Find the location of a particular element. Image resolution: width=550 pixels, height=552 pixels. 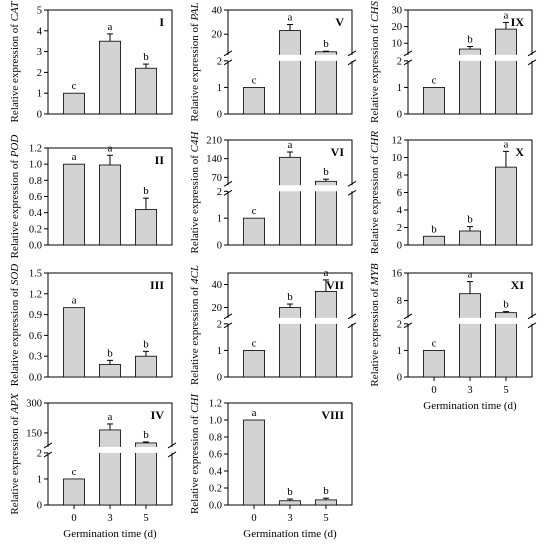

y-axis-label-gene: C4H is located at coordinates (195, 141).